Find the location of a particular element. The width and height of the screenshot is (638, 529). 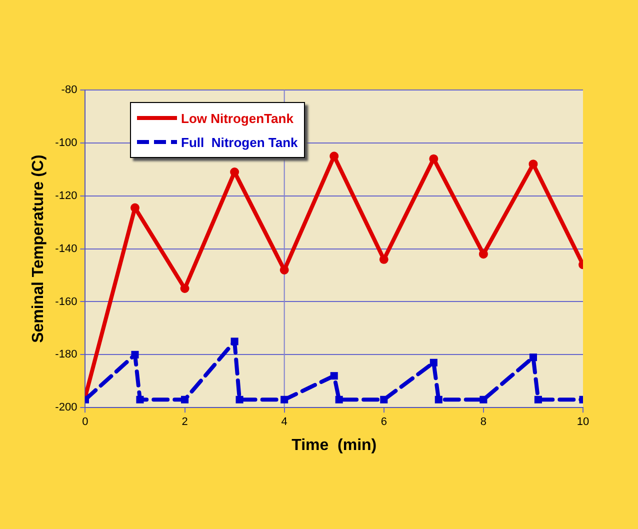

y-tick-label: -120 is located at coordinates (66, 196).